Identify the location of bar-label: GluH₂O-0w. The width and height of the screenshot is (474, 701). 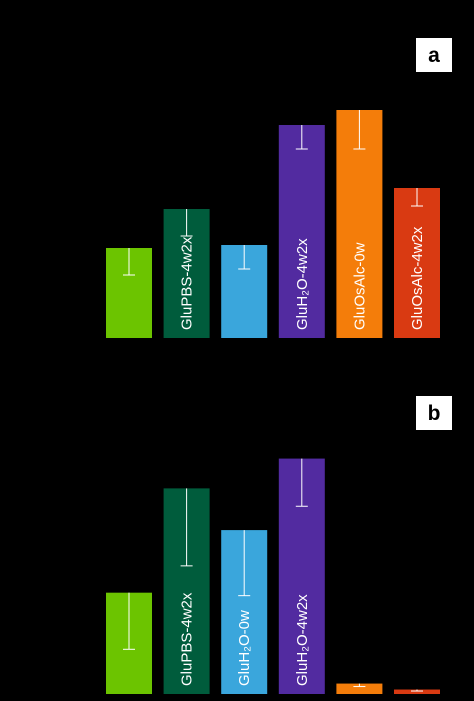
(244, 648).